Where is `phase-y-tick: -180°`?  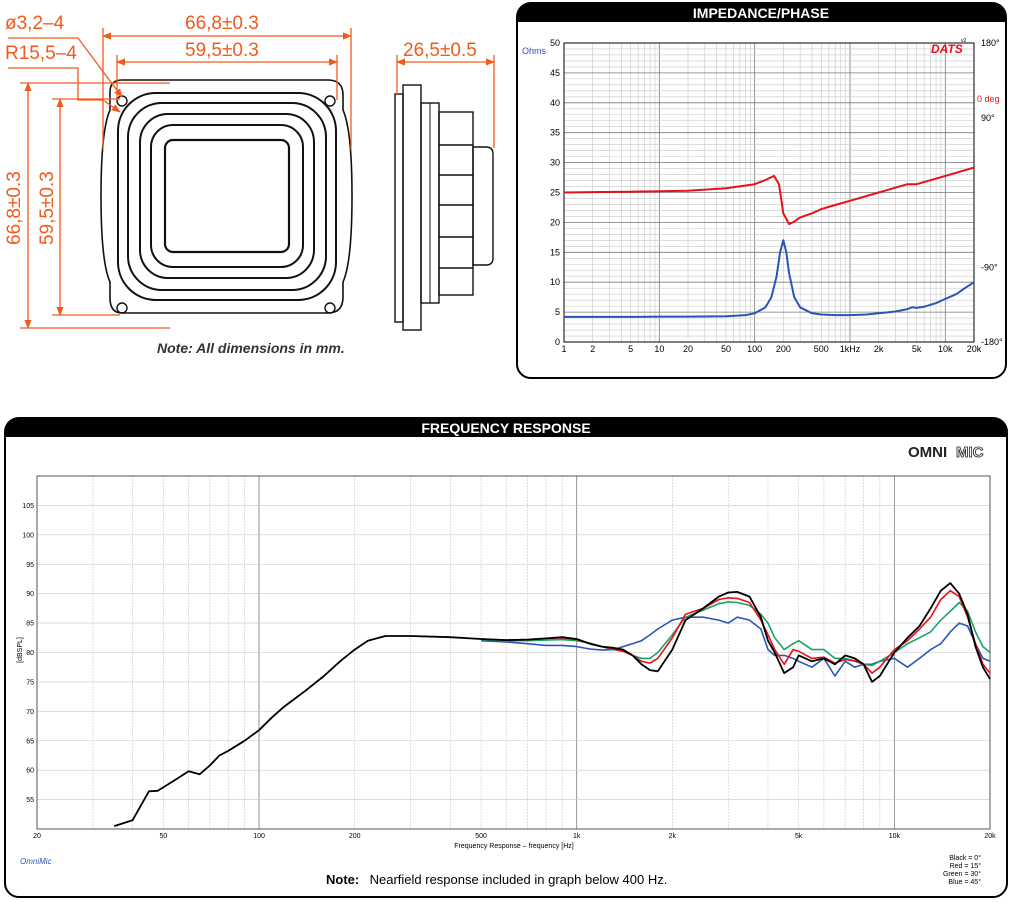 phase-y-tick: -180° is located at coordinates (992, 342).